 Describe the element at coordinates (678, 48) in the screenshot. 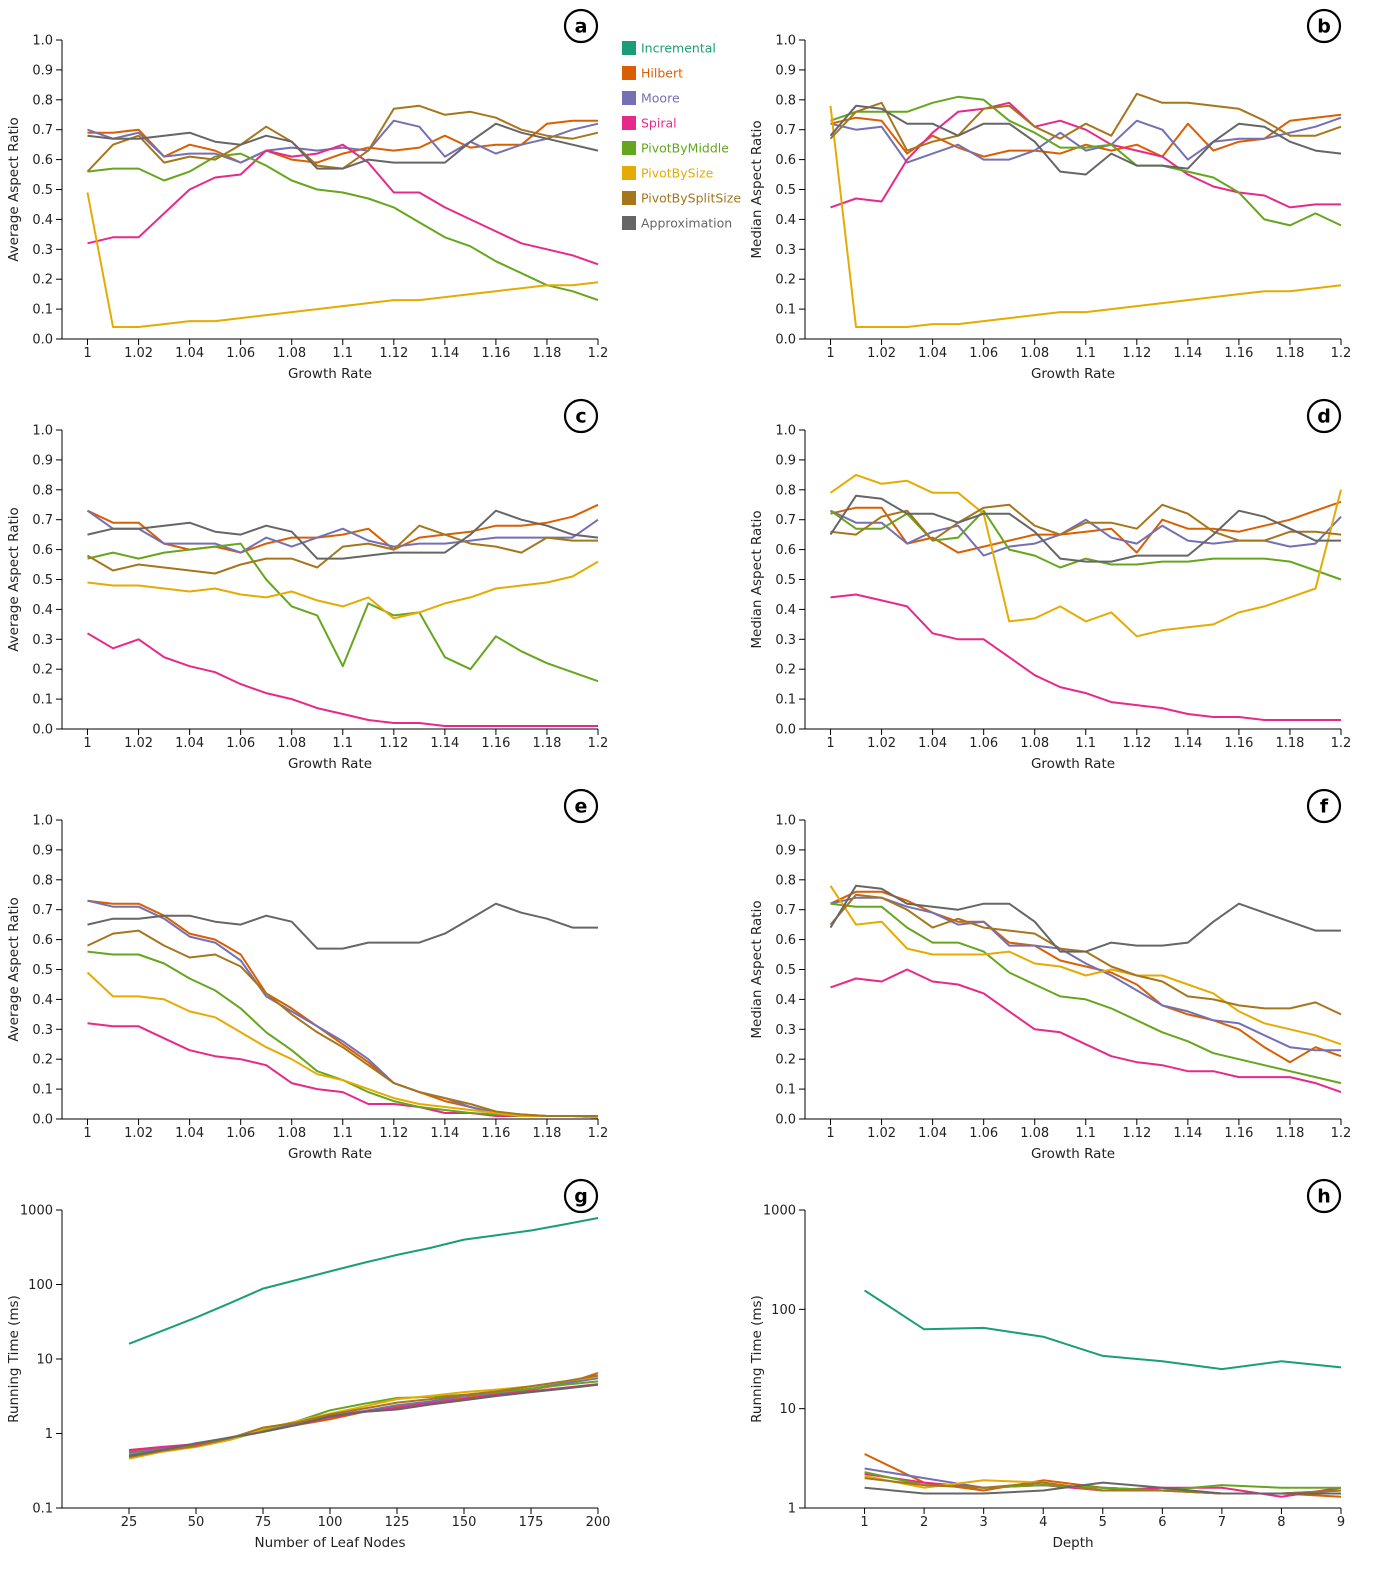

I see `legend-label: Incremental` at that location.